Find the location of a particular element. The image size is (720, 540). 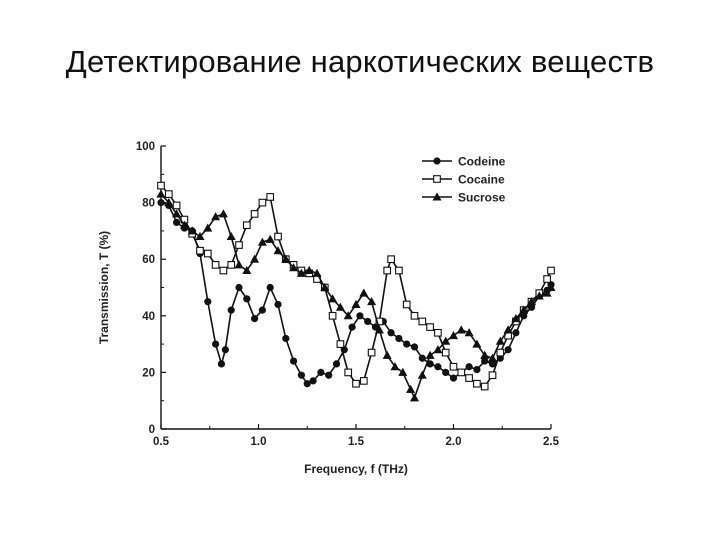

legend-label-cocaine: Cocaine is located at coordinates (481, 180).